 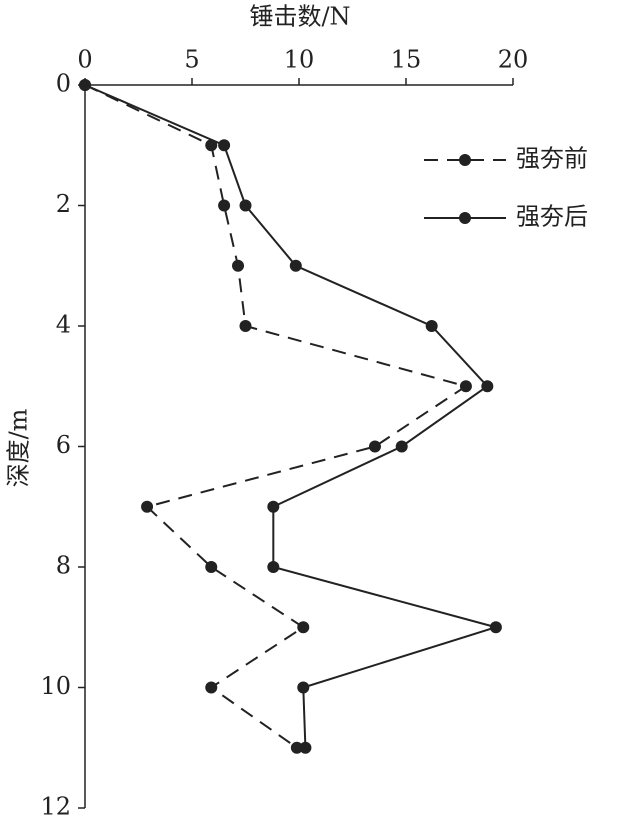 I want to click on x-tick-label: 0, so click(x=84, y=60).